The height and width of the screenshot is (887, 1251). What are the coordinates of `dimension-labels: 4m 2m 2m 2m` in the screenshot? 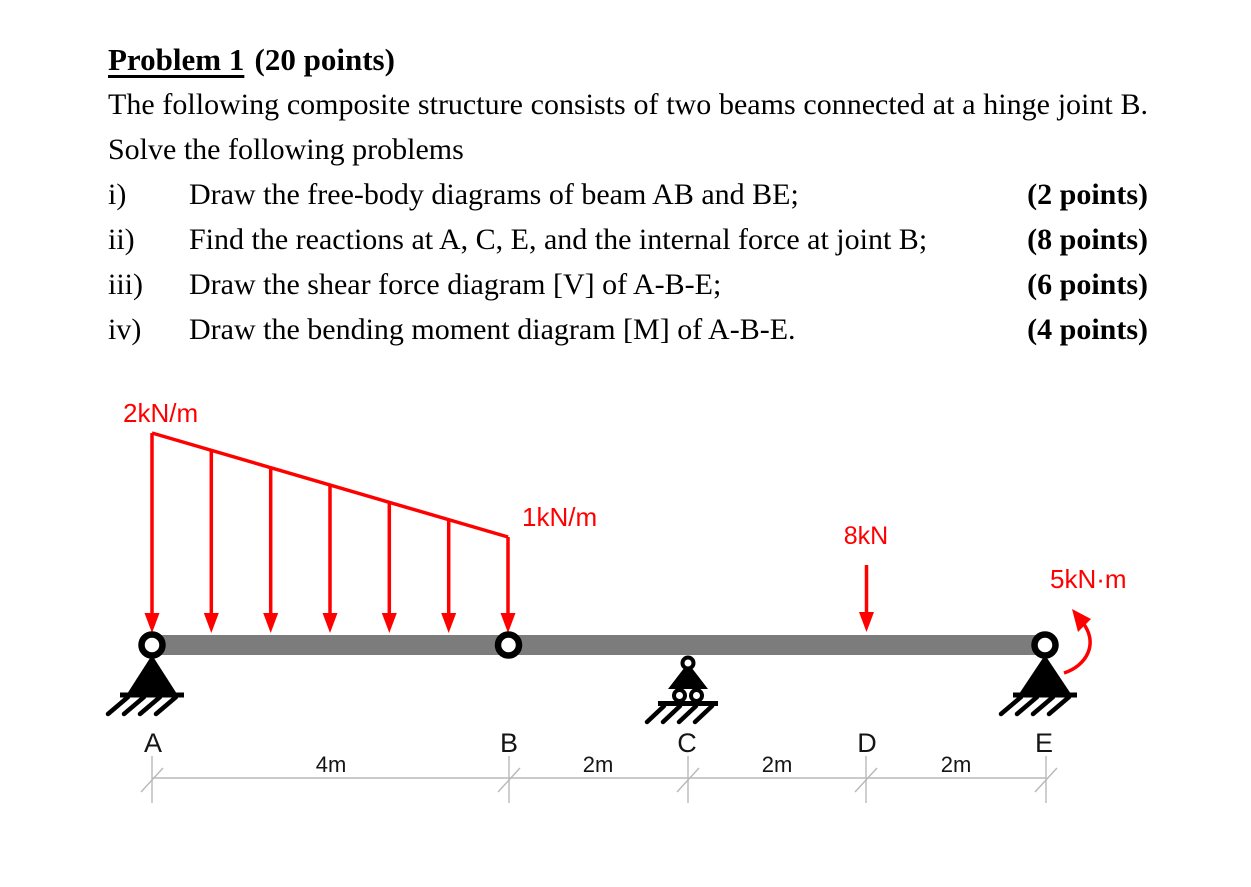 It's located at (644, 764).